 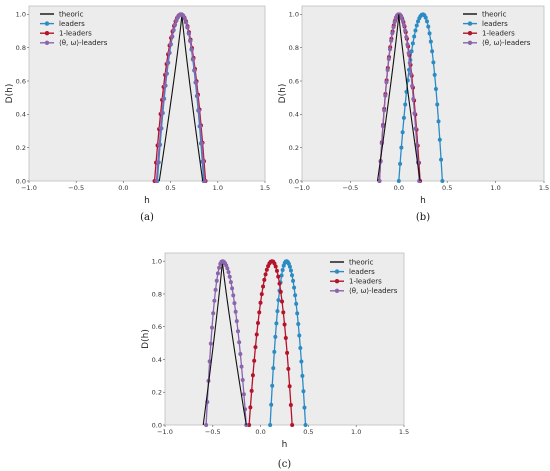 I want to click on panel-caption: (a), so click(x=147, y=217).